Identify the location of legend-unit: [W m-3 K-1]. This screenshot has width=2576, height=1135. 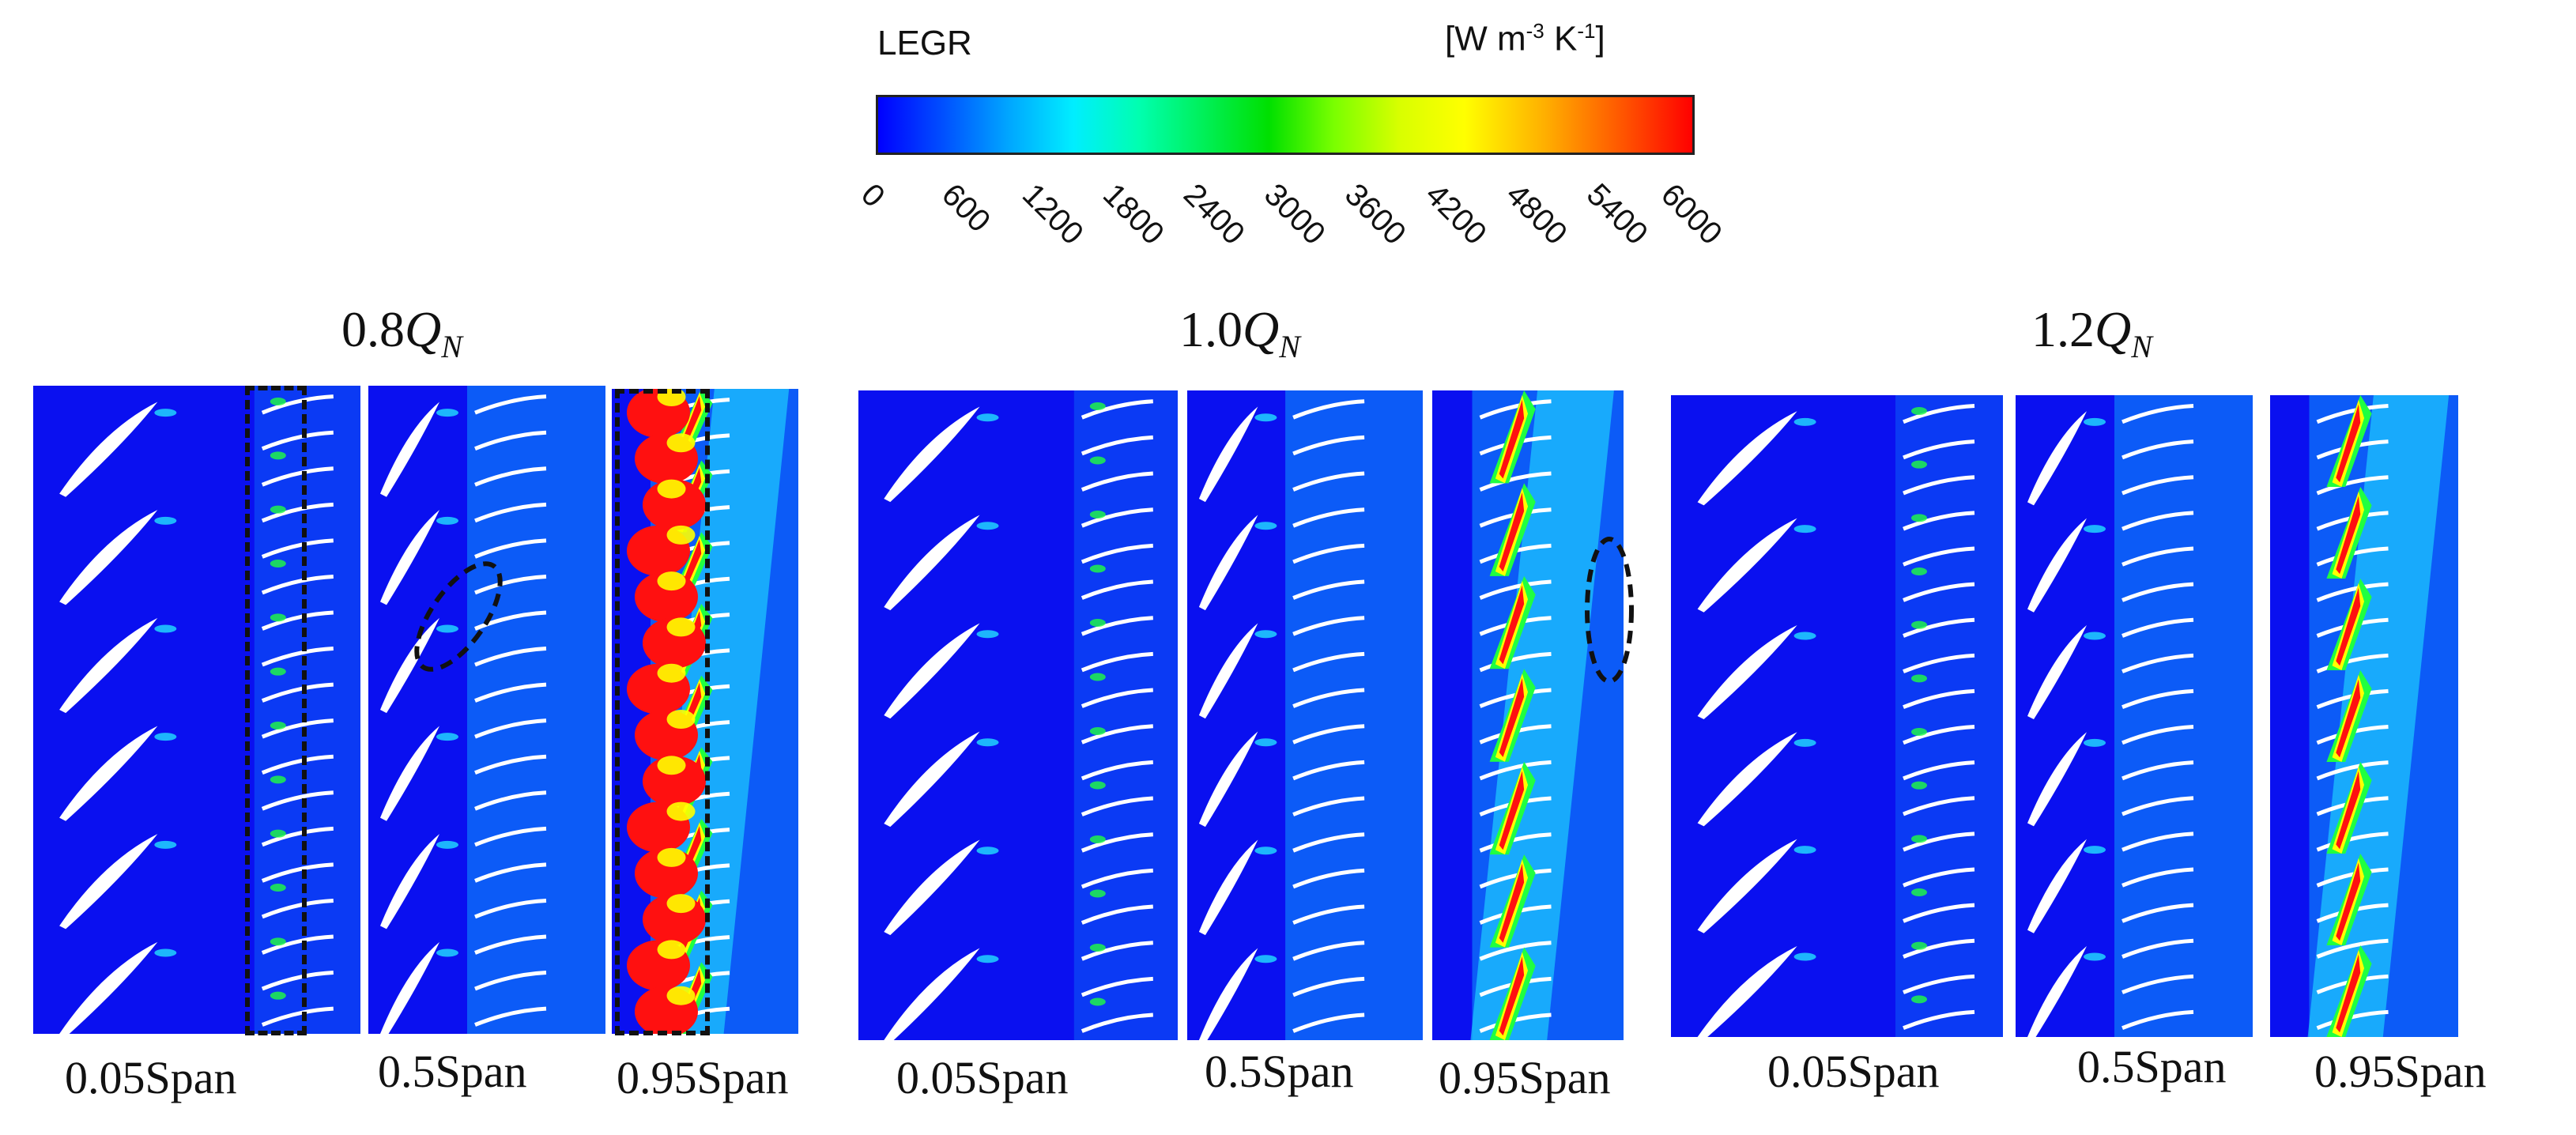
(1525, 39).